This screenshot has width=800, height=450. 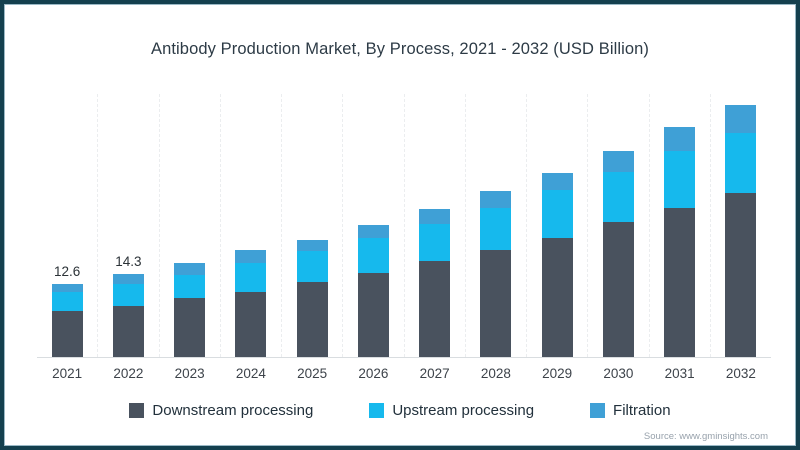 I want to click on x-axis-label-2025: 2025, so click(x=312, y=373).